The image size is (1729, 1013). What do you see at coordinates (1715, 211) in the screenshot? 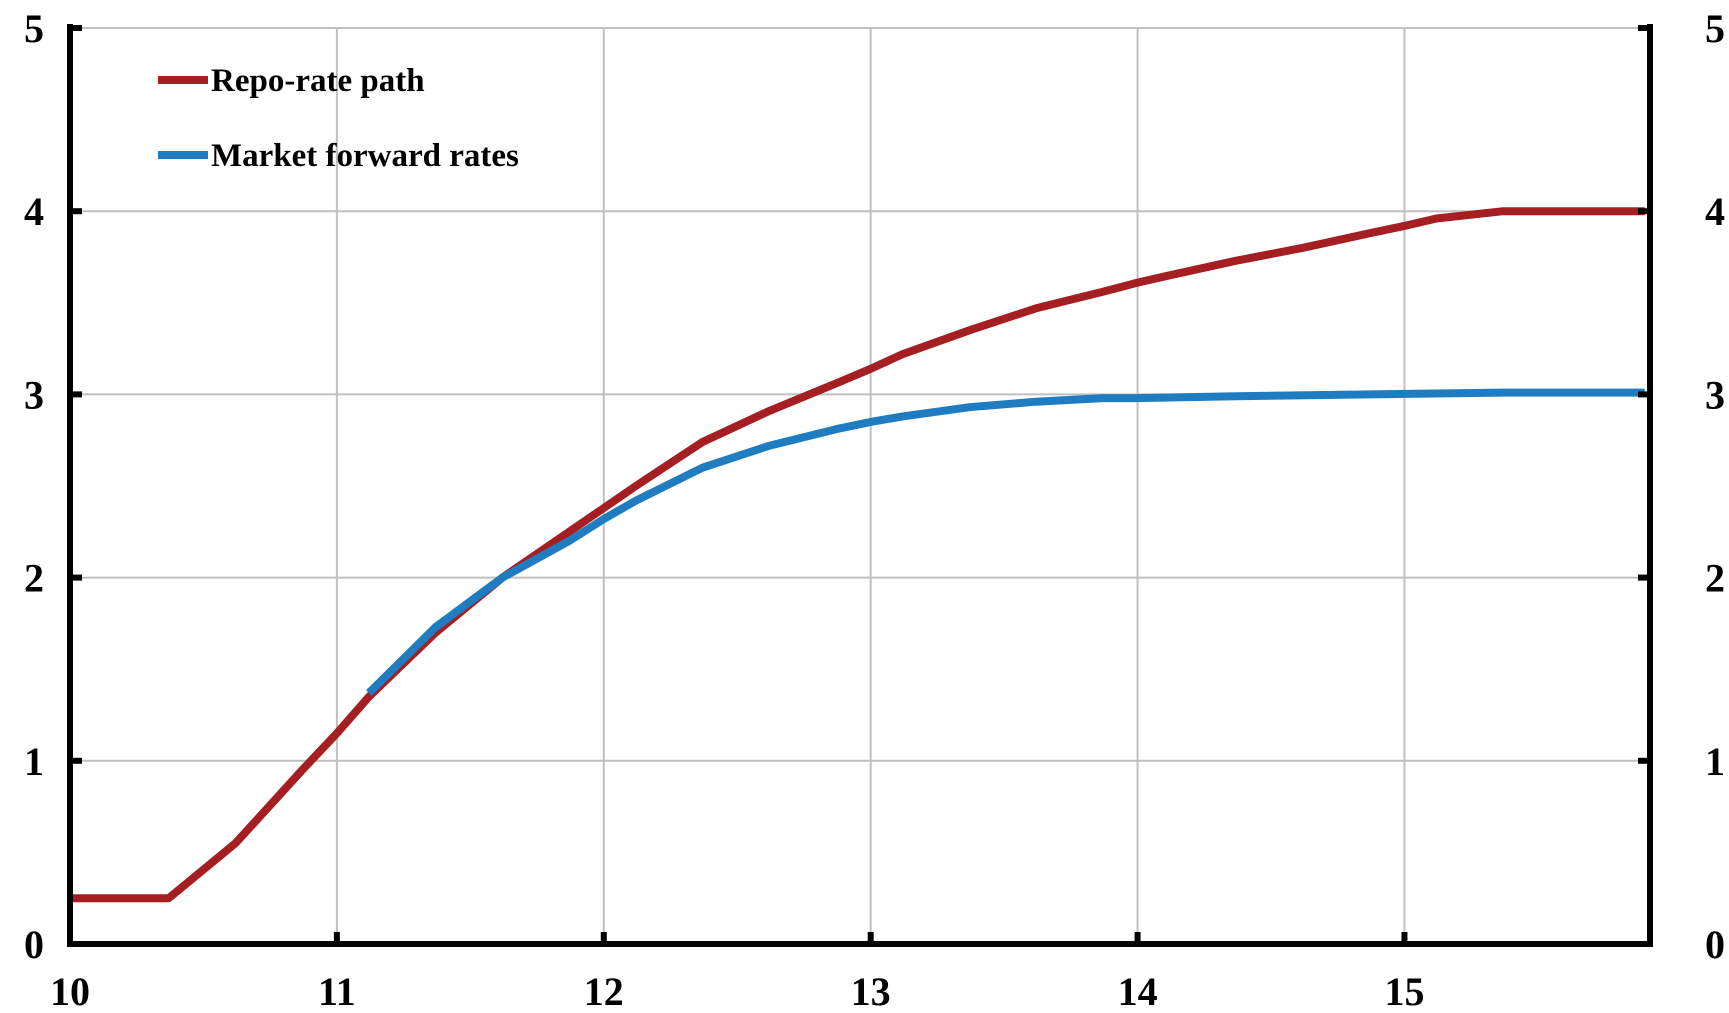
I see `y-tick-label-right: 4` at bounding box center [1715, 211].